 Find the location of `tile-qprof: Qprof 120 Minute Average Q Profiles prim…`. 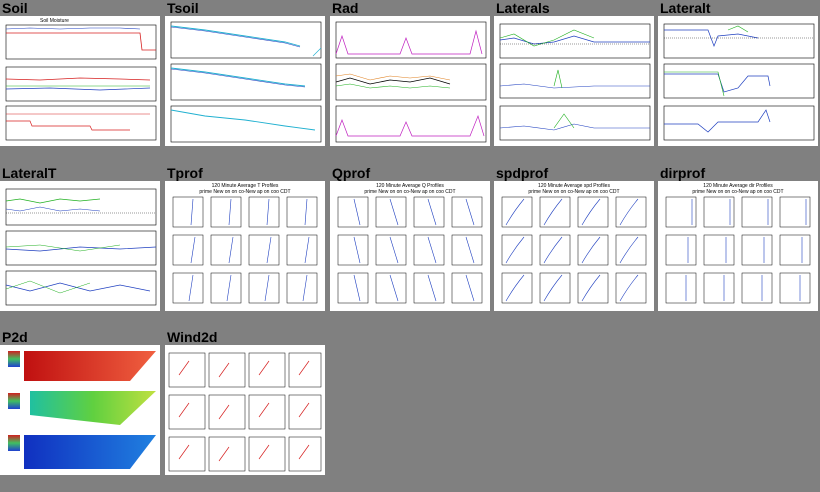

tile-qprof: Qprof 120 Minute Average Q Profiles prim… is located at coordinates (410, 238).